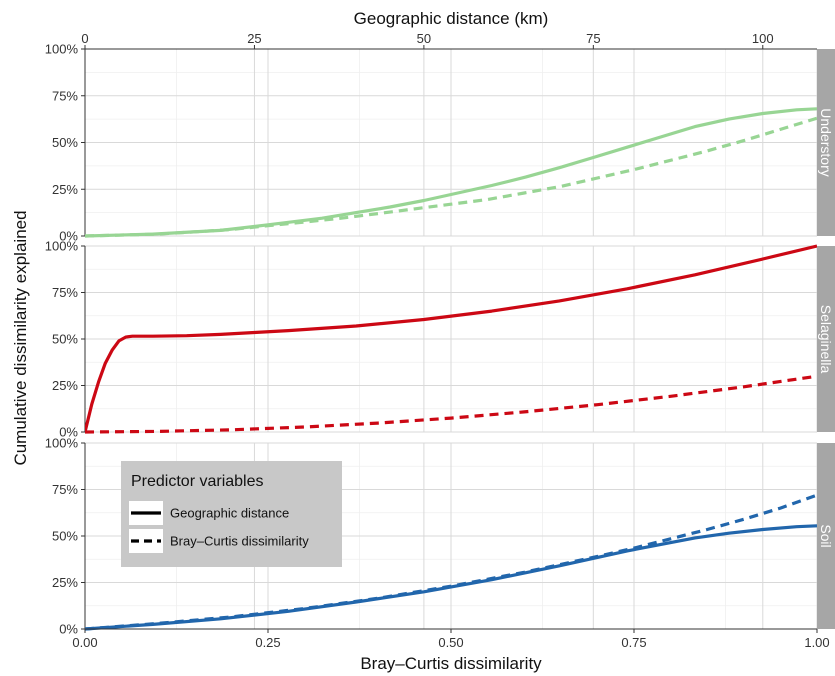 The image size is (835, 676). I want to click on series-line-bray-curtis, so click(451, 404).